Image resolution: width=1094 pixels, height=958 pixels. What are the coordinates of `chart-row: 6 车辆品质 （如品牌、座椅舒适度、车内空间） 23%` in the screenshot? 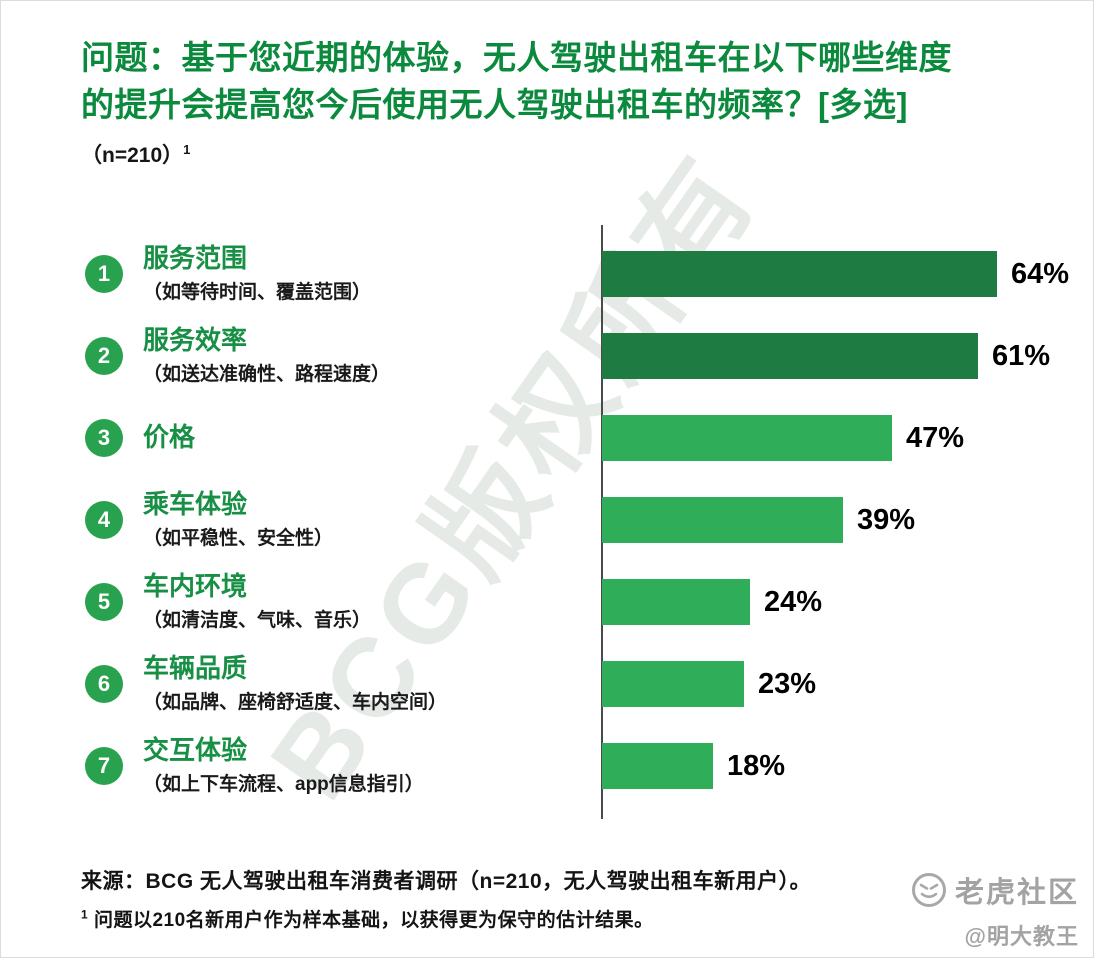 It's located at (547, 684).